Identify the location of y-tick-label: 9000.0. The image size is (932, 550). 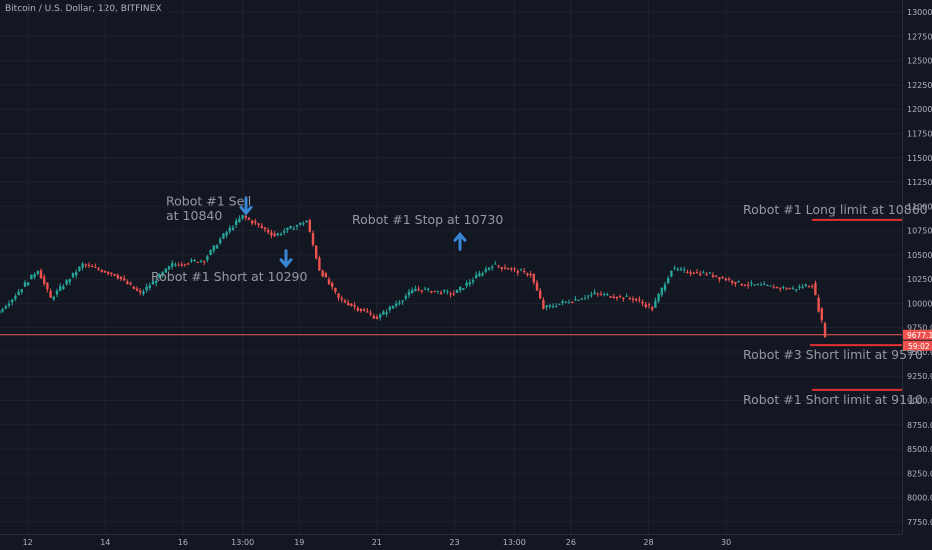
(919, 401).